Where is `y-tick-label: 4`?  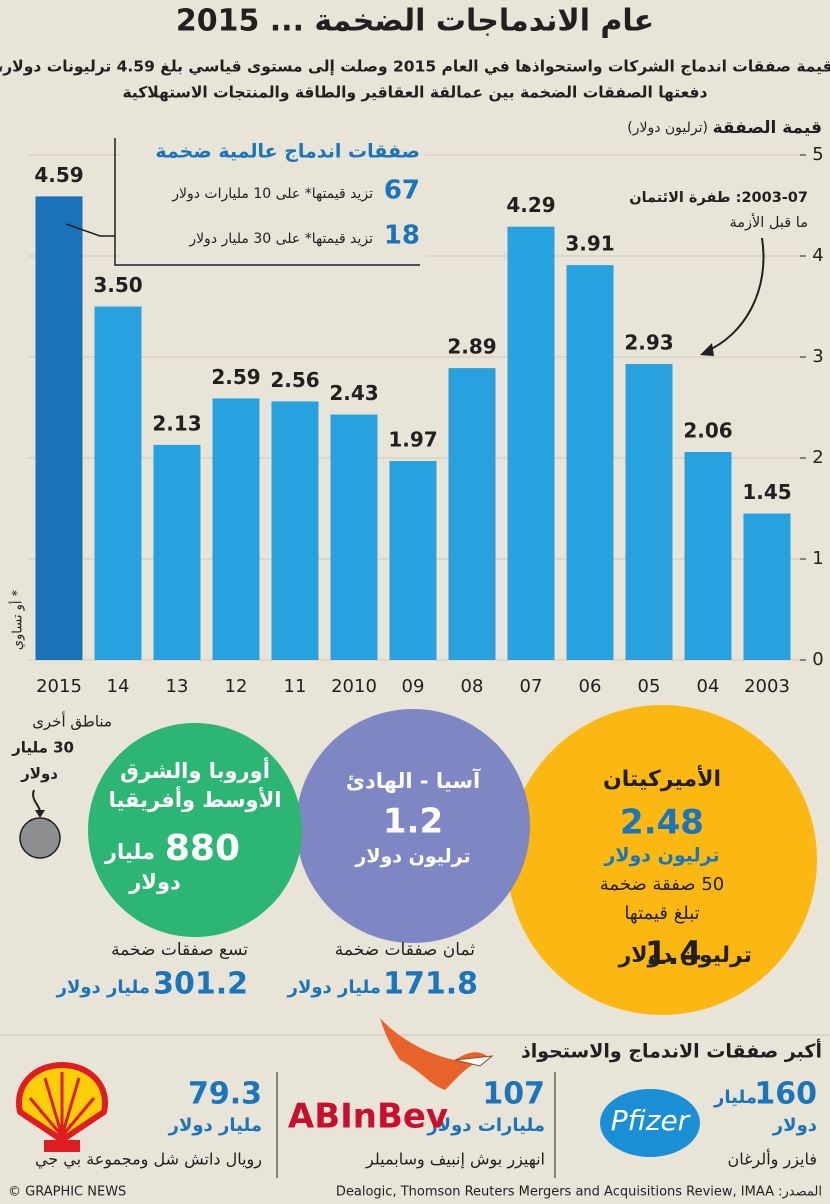
y-tick-label: 4 is located at coordinates (817, 255).